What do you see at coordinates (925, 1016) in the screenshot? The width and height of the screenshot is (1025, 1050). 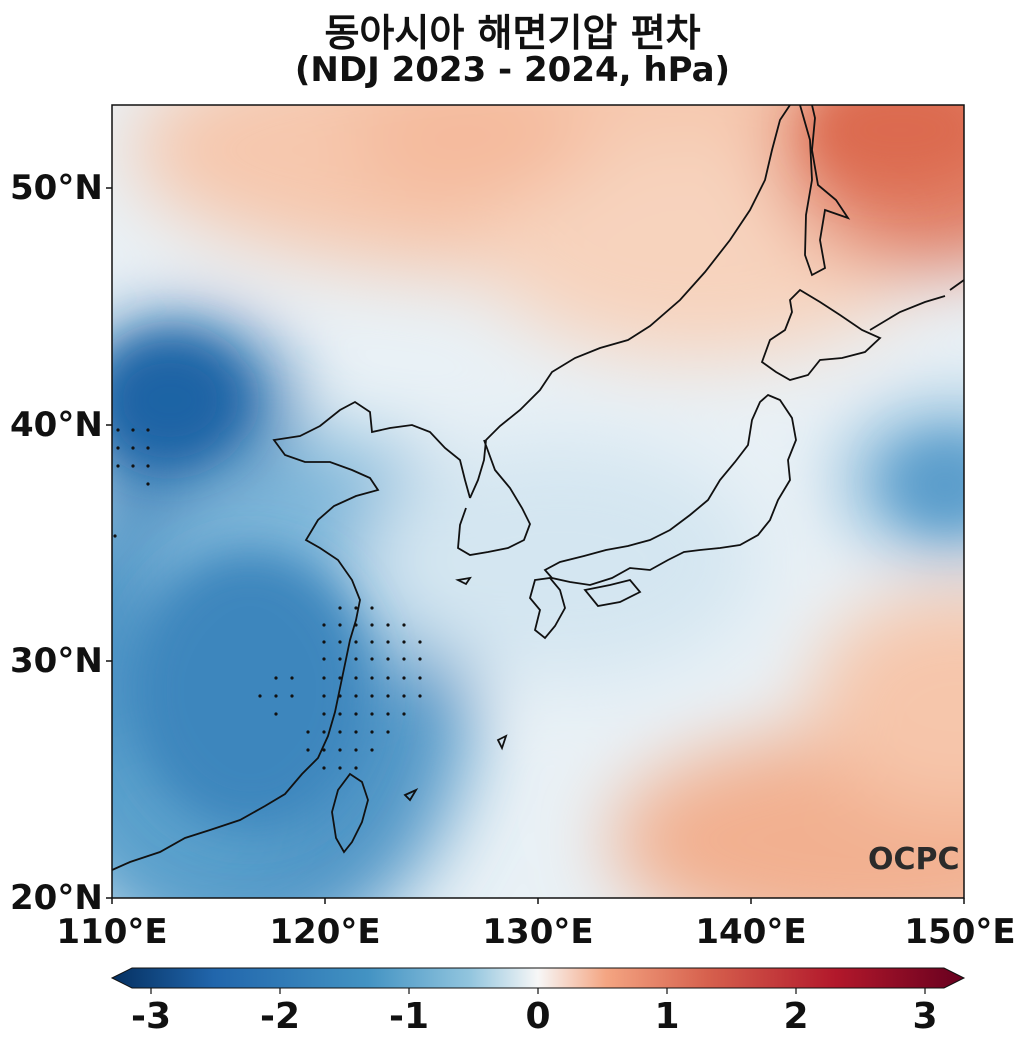 I see `colorbar-tick-label: 3` at bounding box center [925, 1016].